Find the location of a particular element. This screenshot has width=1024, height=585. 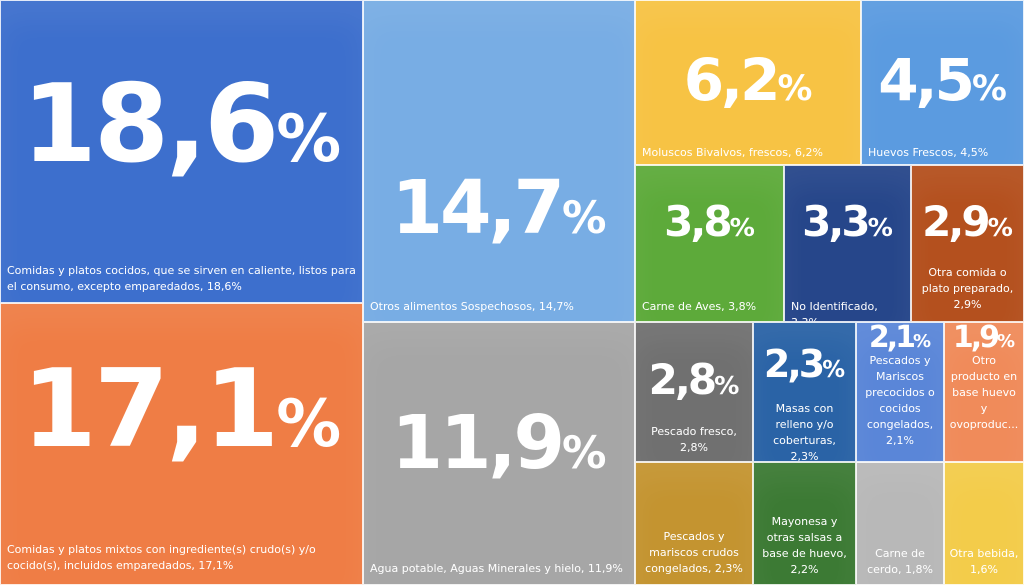

tile-percentage: 14,7% is located at coordinates (499, 213).